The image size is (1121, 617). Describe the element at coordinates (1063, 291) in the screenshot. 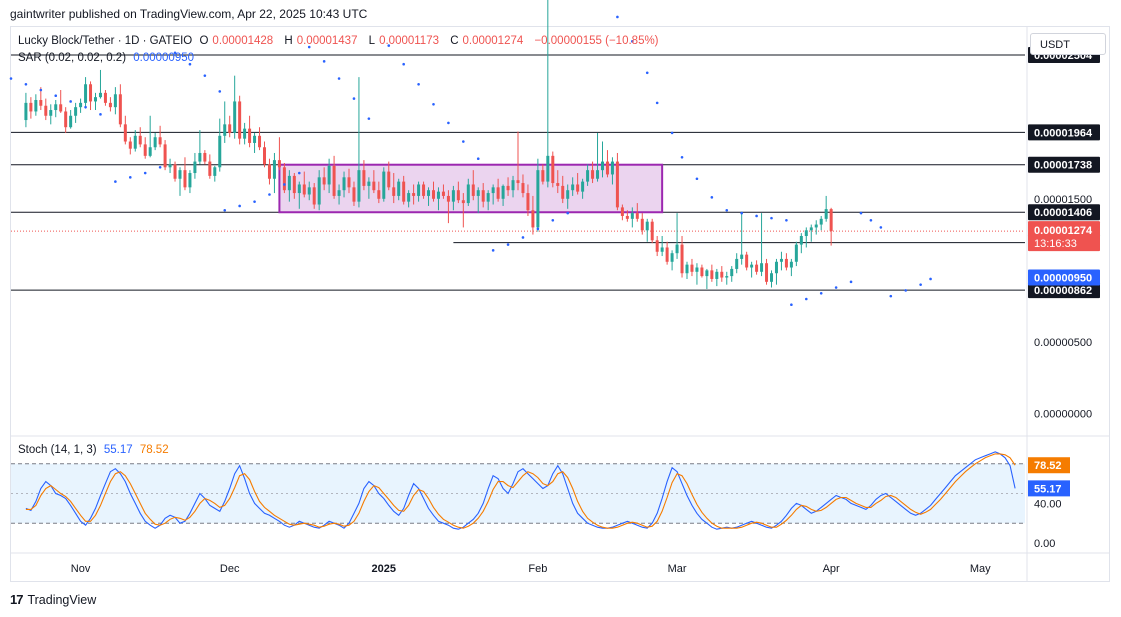

I see `level-tag-text: 0.00000862` at that location.